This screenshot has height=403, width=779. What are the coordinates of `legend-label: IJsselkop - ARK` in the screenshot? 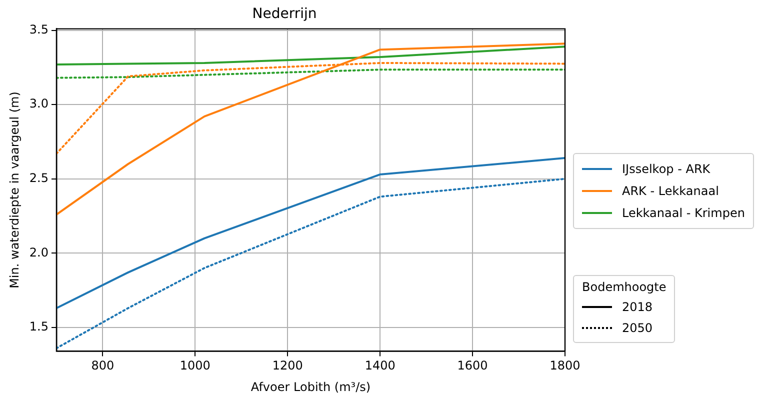 It's located at (666, 169).